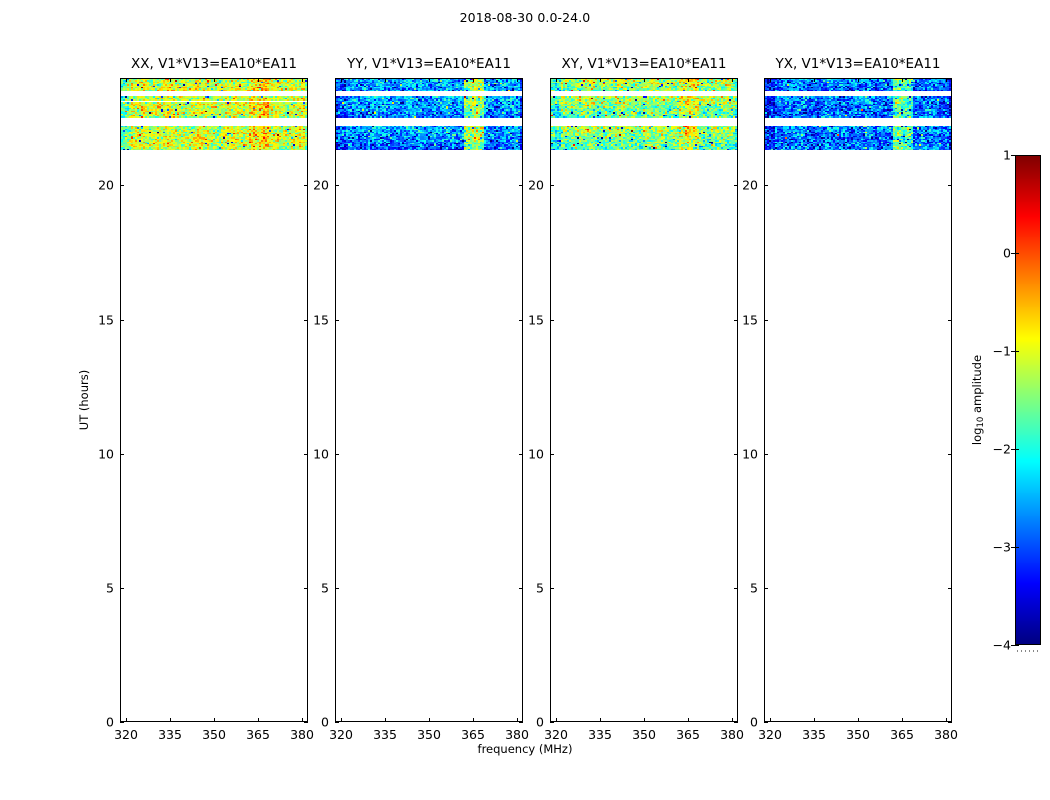 The height and width of the screenshot is (800, 1050). What do you see at coordinates (110, 588) in the screenshot?
I see `panel-xx-yticklabel-5: 5` at bounding box center [110, 588].